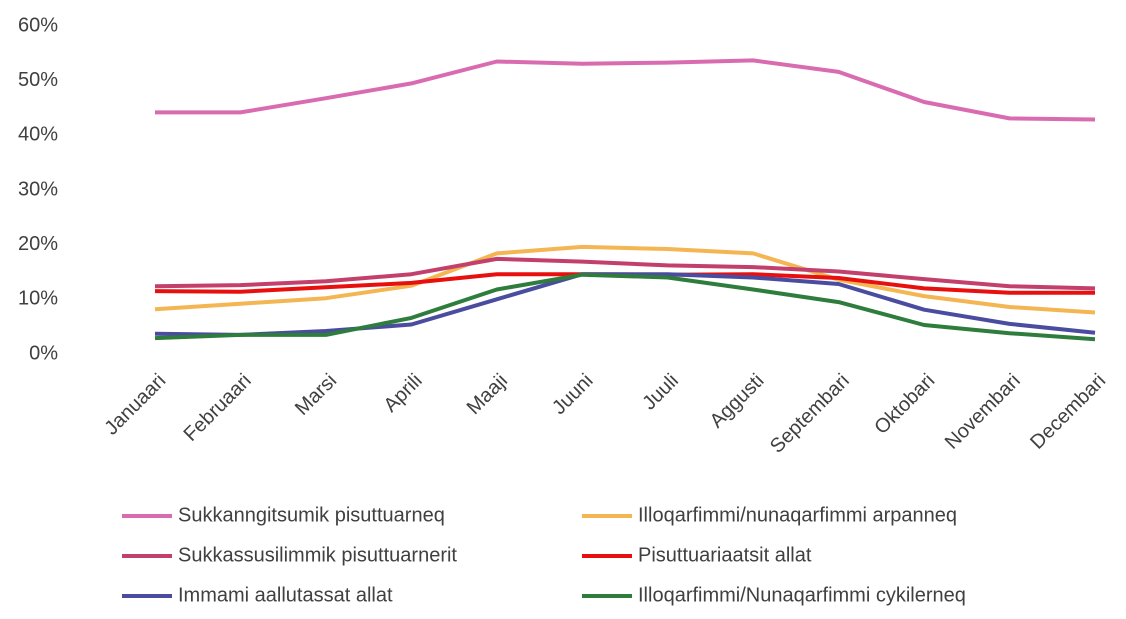 The width and height of the screenshot is (1126, 619). I want to click on x-tick-label: Juuli, so click(660, 392).